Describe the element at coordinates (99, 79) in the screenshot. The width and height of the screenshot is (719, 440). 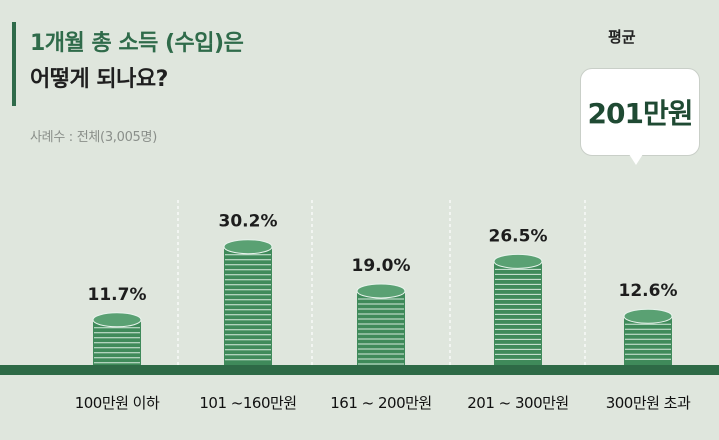
I see `title-line-2: 어떻게 되나요?` at that location.